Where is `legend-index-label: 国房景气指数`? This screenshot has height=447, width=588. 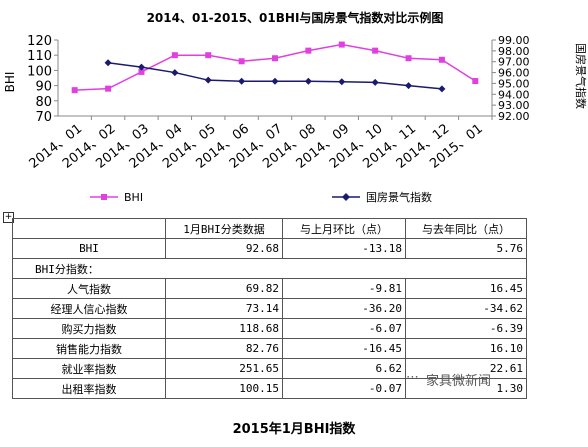
legend-index-label: 国房景气指数 is located at coordinates (399, 197).